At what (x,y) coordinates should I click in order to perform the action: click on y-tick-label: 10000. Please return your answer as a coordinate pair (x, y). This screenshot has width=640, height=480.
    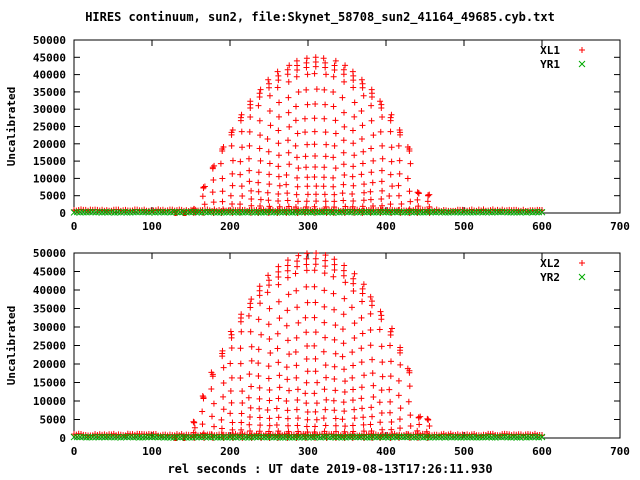
    Looking at the image, I should click on (49, 401).